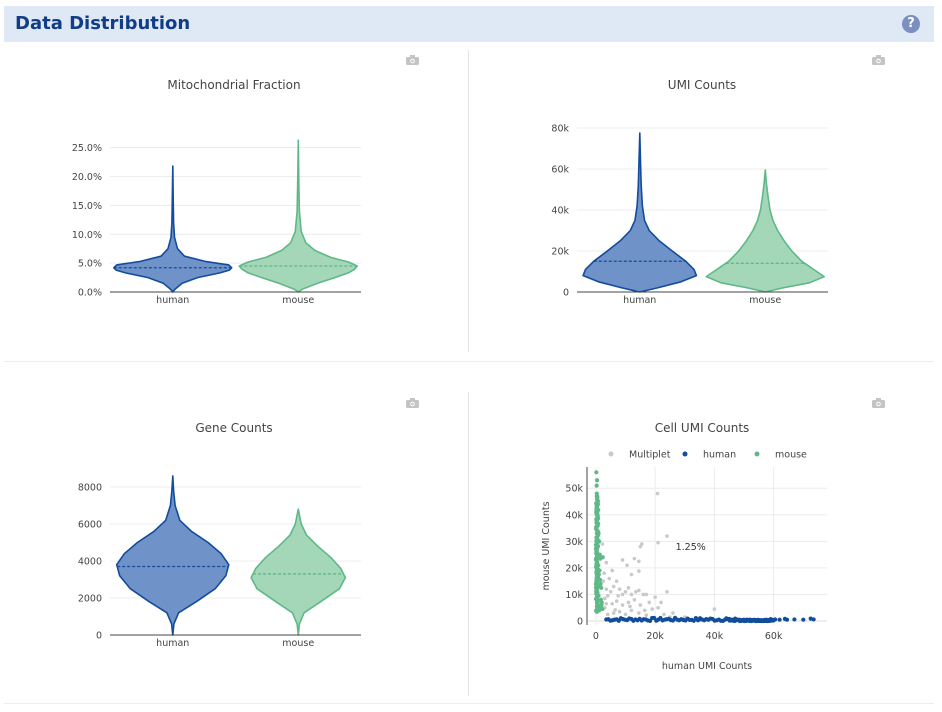 The image size is (942, 712). I want to click on y-tick-label: 10.0%, so click(87, 235).